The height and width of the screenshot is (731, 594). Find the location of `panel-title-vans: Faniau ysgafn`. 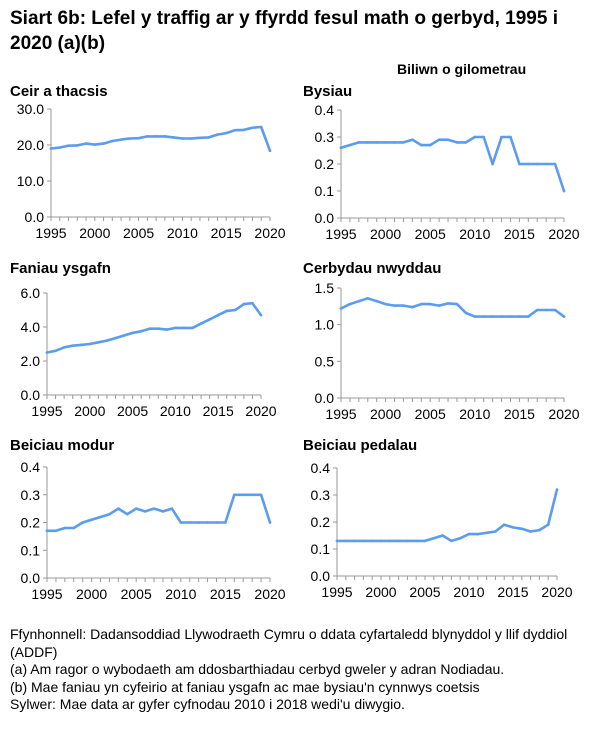

panel-title-vans: Faniau ysgafn is located at coordinates (60, 268).